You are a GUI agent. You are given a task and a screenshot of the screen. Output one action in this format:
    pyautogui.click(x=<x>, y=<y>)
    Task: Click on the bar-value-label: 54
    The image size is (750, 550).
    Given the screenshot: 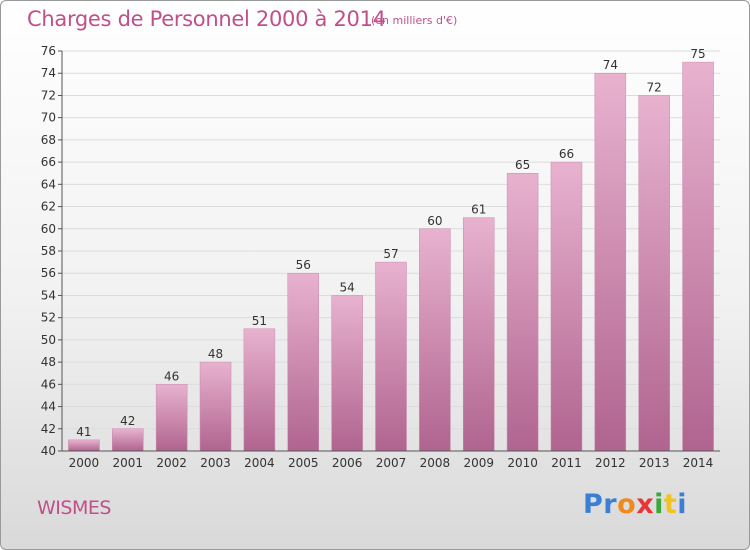 What is the action you would take?
    pyautogui.click(x=346, y=287)
    